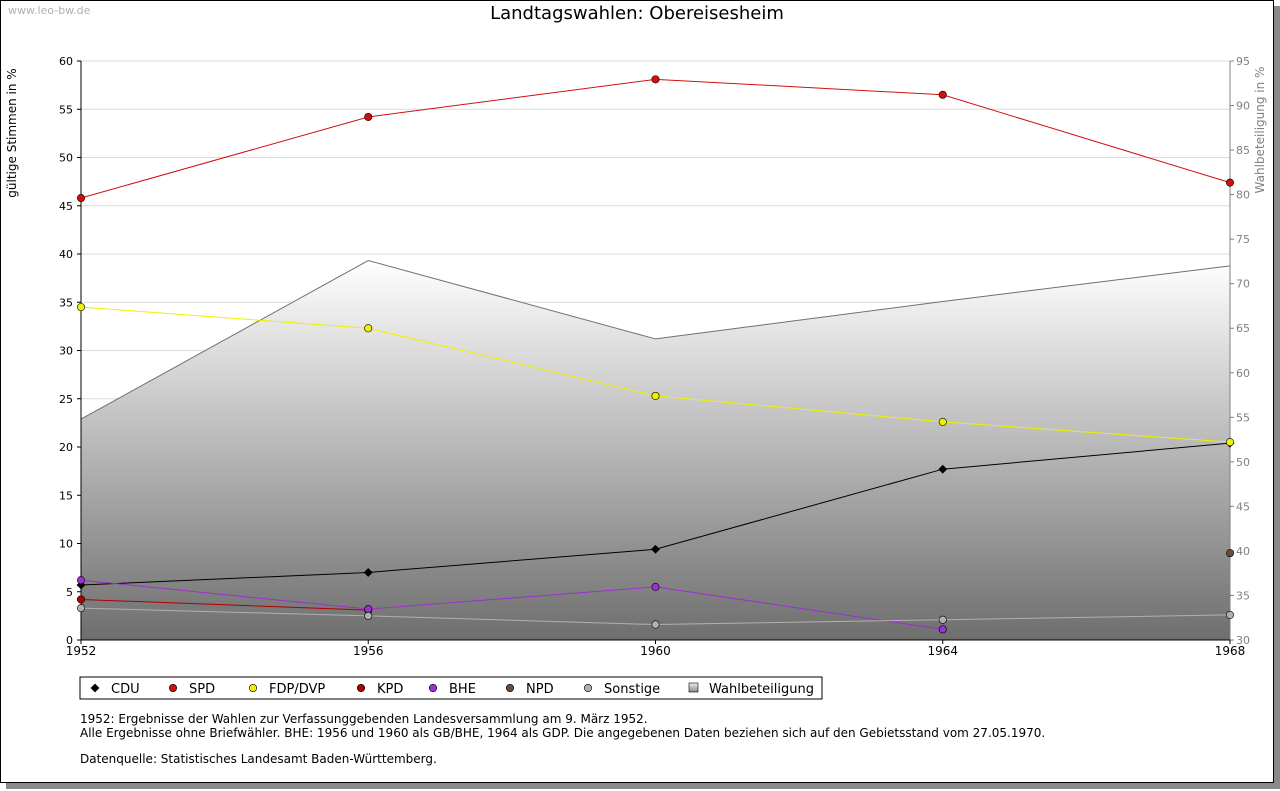 This screenshot has width=1280, height=791. I want to click on y-tick-label-left: 20, so click(66, 447).